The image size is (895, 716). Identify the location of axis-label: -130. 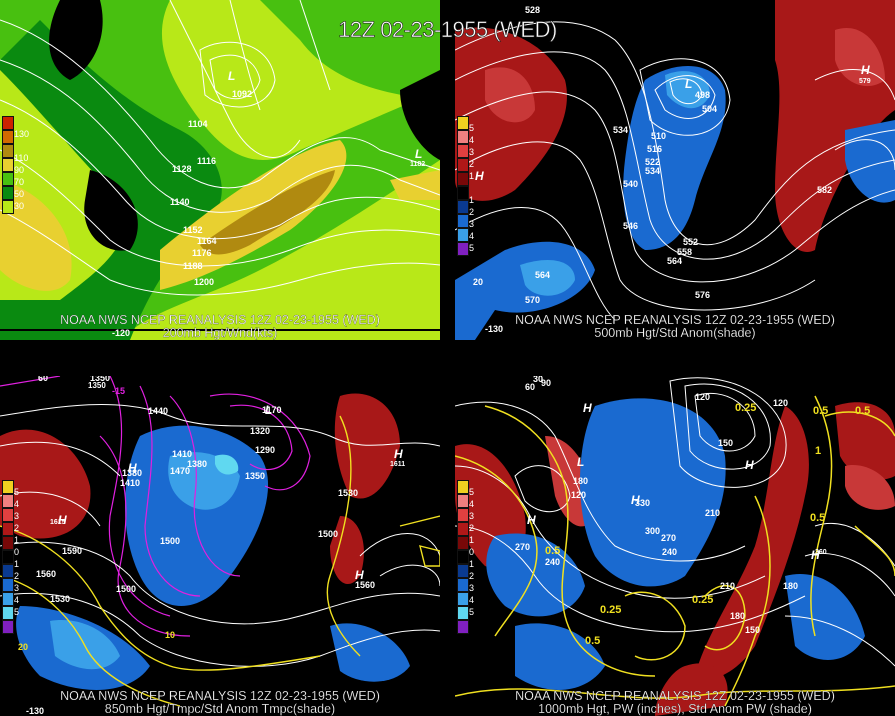
(494, 329).